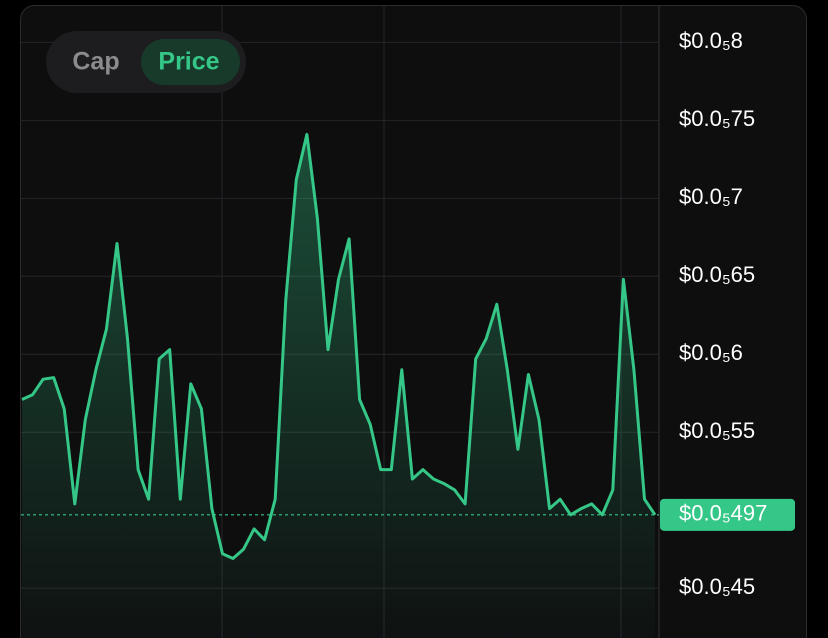 The width and height of the screenshot is (828, 638). Describe the element at coordinates (711, 352) in the screenshot. I see `y-tick-label: $0.0₅6` at that location.